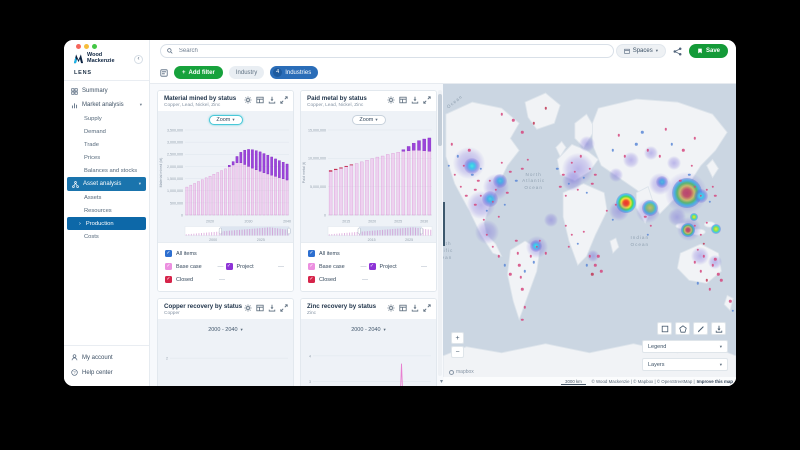 This screenshot has height=450, width=800. Describe the element at coordinates (106, 210) in the screenshot. I see `sidebar-item-resources: Resources` at that location.